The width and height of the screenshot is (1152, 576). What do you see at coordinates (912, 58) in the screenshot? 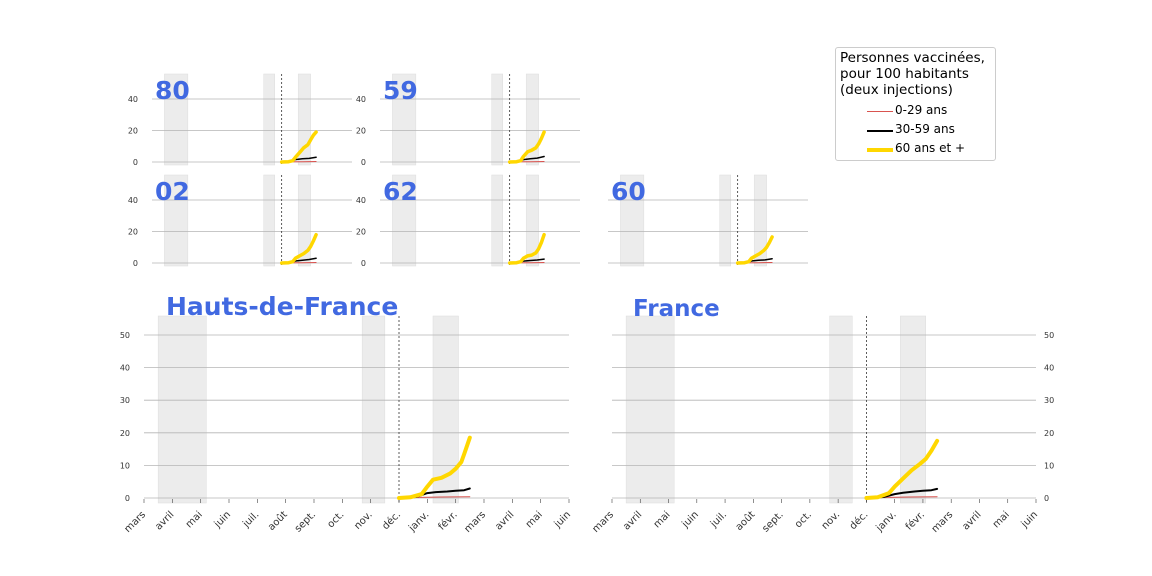
I see `legend-title-line-1: Personnes vaccinées,` at bounding box center [912, 58].